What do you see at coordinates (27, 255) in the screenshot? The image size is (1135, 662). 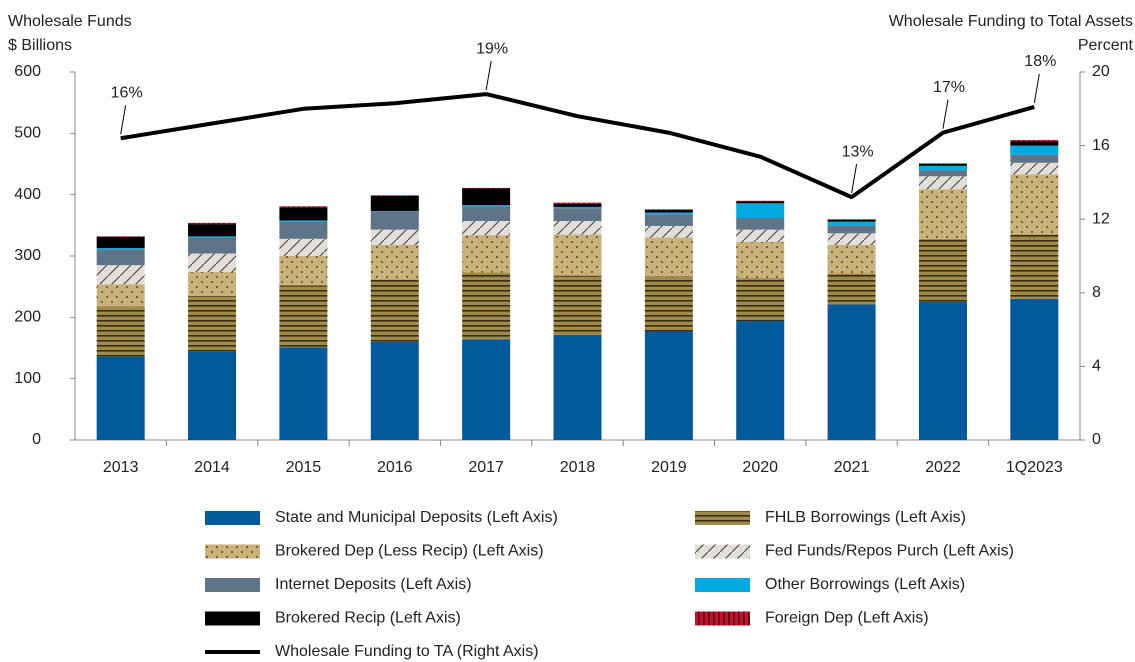 I see `y-tick-label: 300` at bounding box center [27, 255].